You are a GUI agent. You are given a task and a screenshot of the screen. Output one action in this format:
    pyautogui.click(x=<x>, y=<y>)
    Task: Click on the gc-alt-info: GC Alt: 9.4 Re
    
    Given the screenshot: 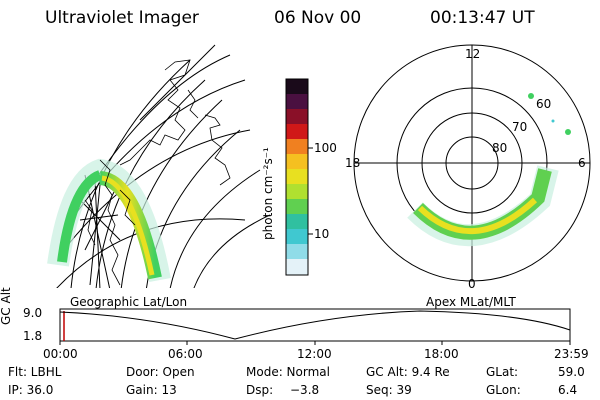 What is the action you would take?
    pyautogui.click(x=408, y=372)
    